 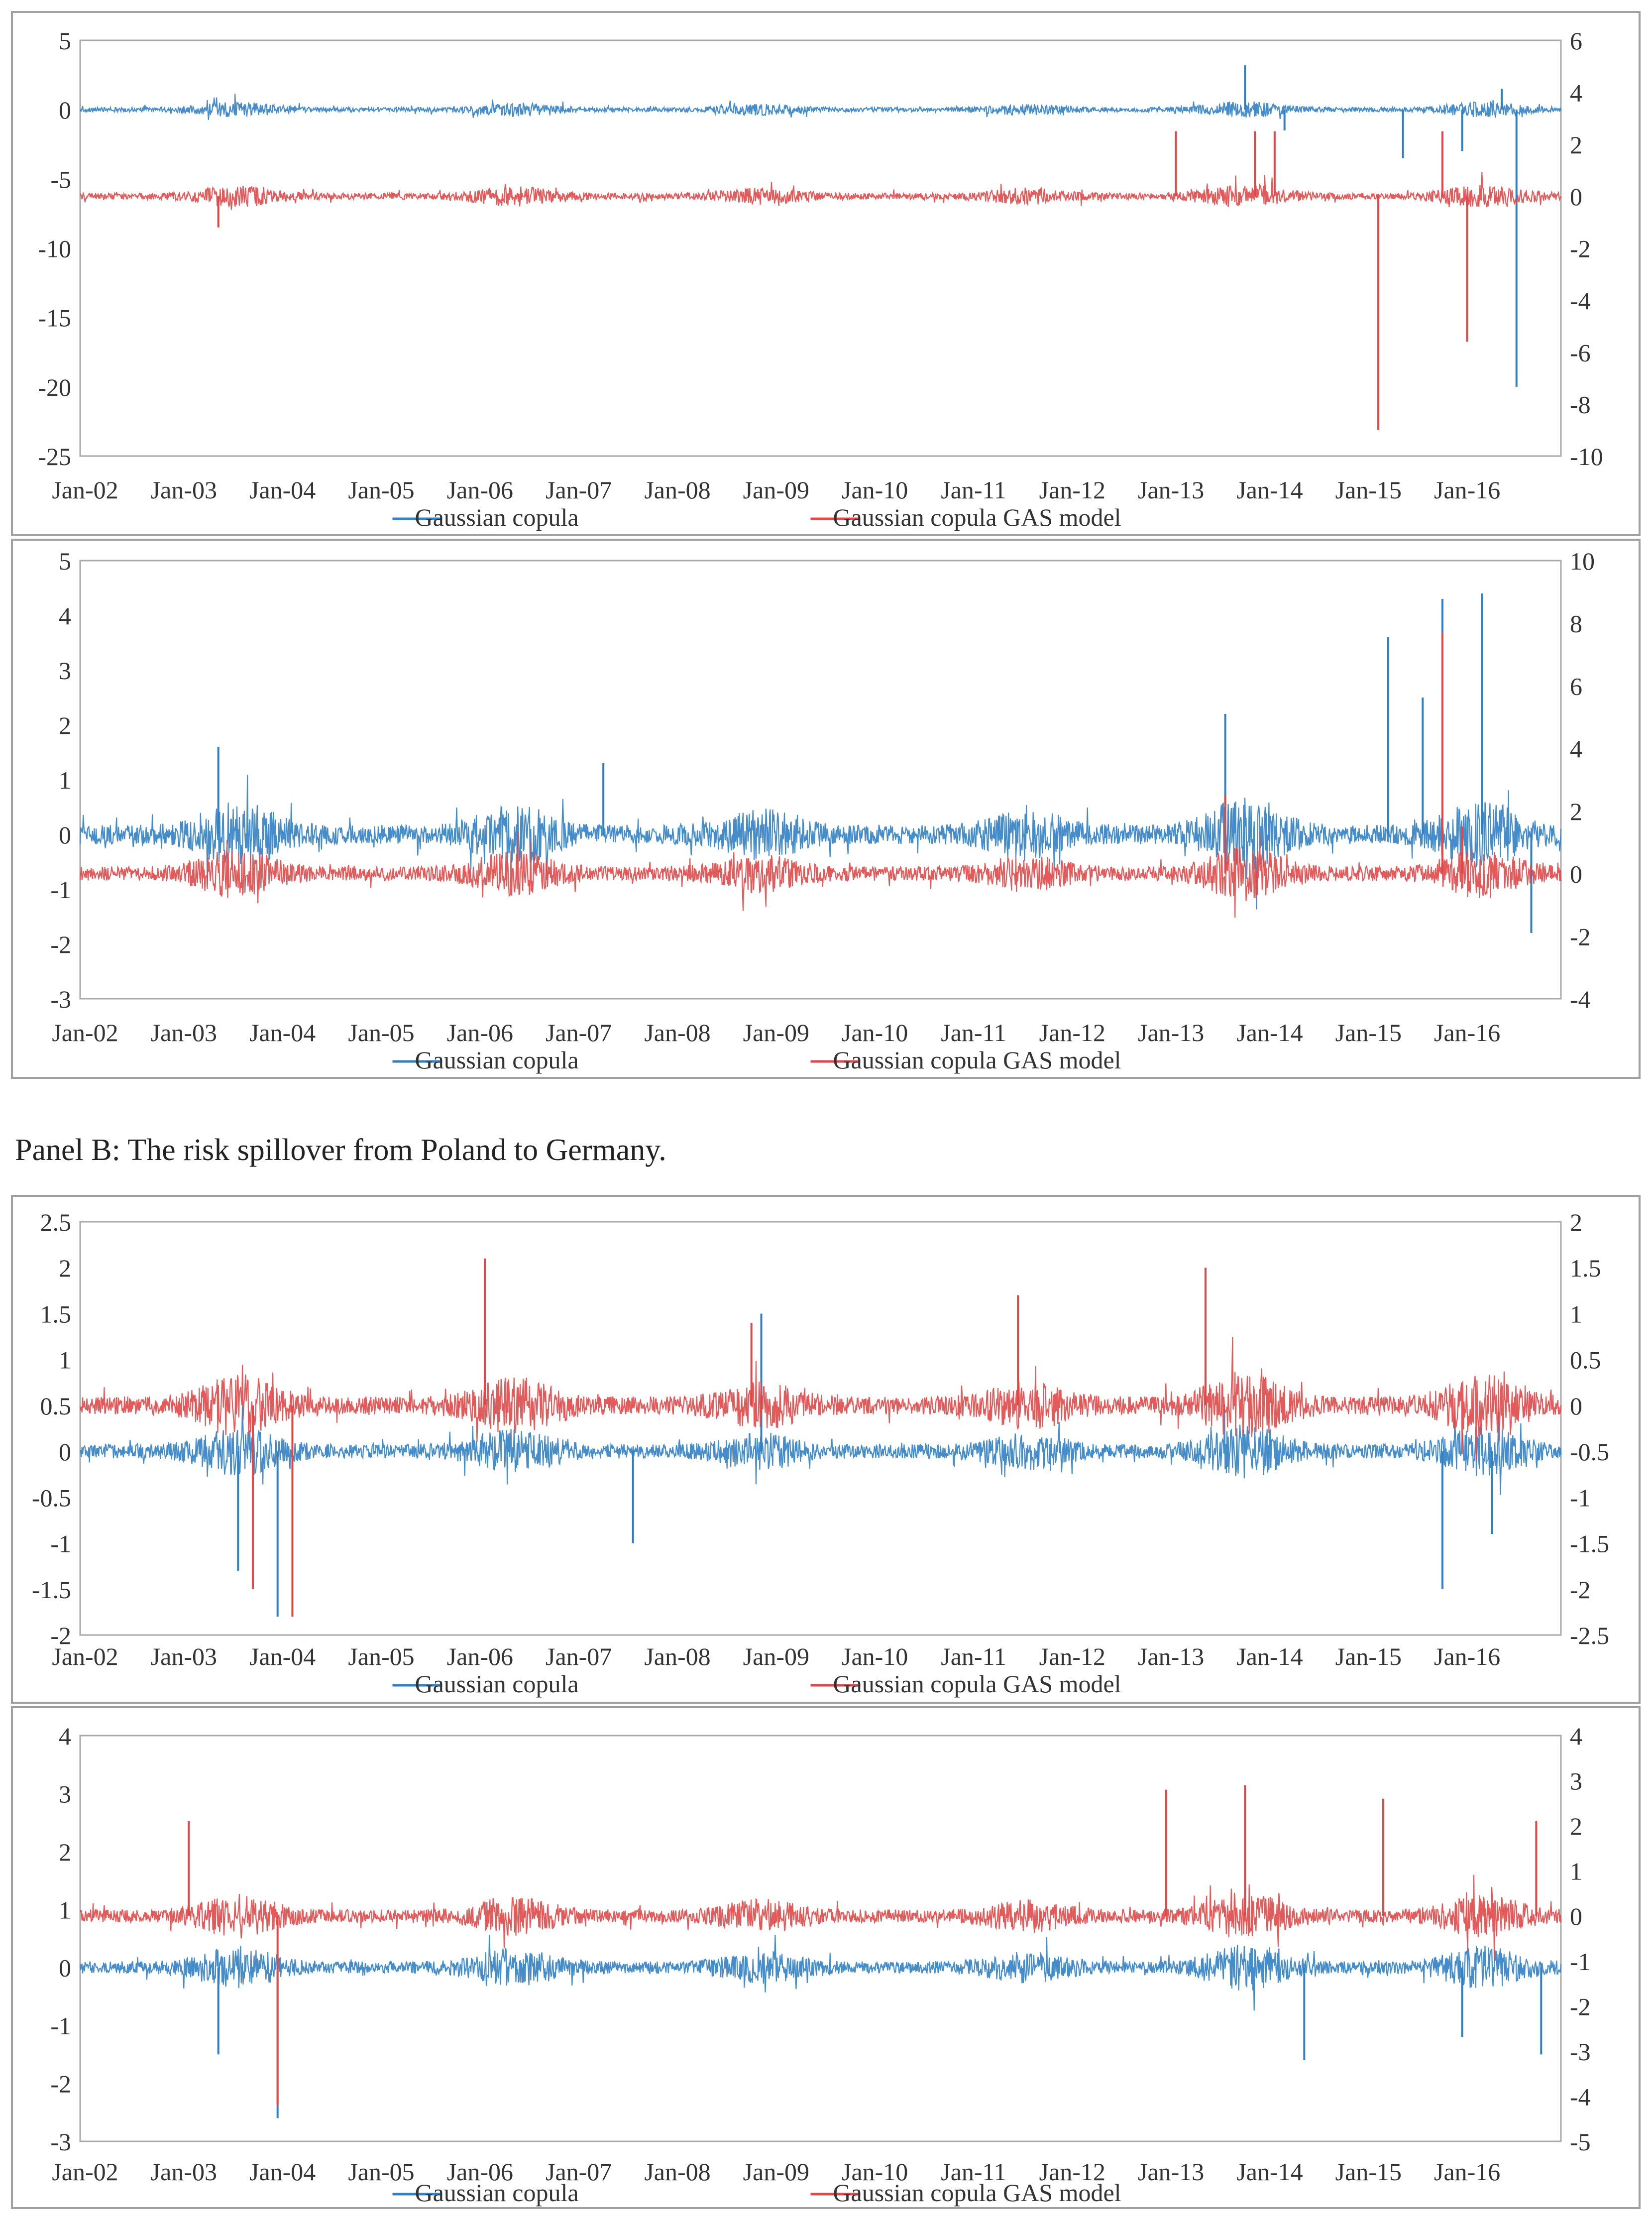 What do you see at coordinates (1582, 561) in the screenshot?
I see `right-tick-label: 10` at bounding box center [1582, 561].